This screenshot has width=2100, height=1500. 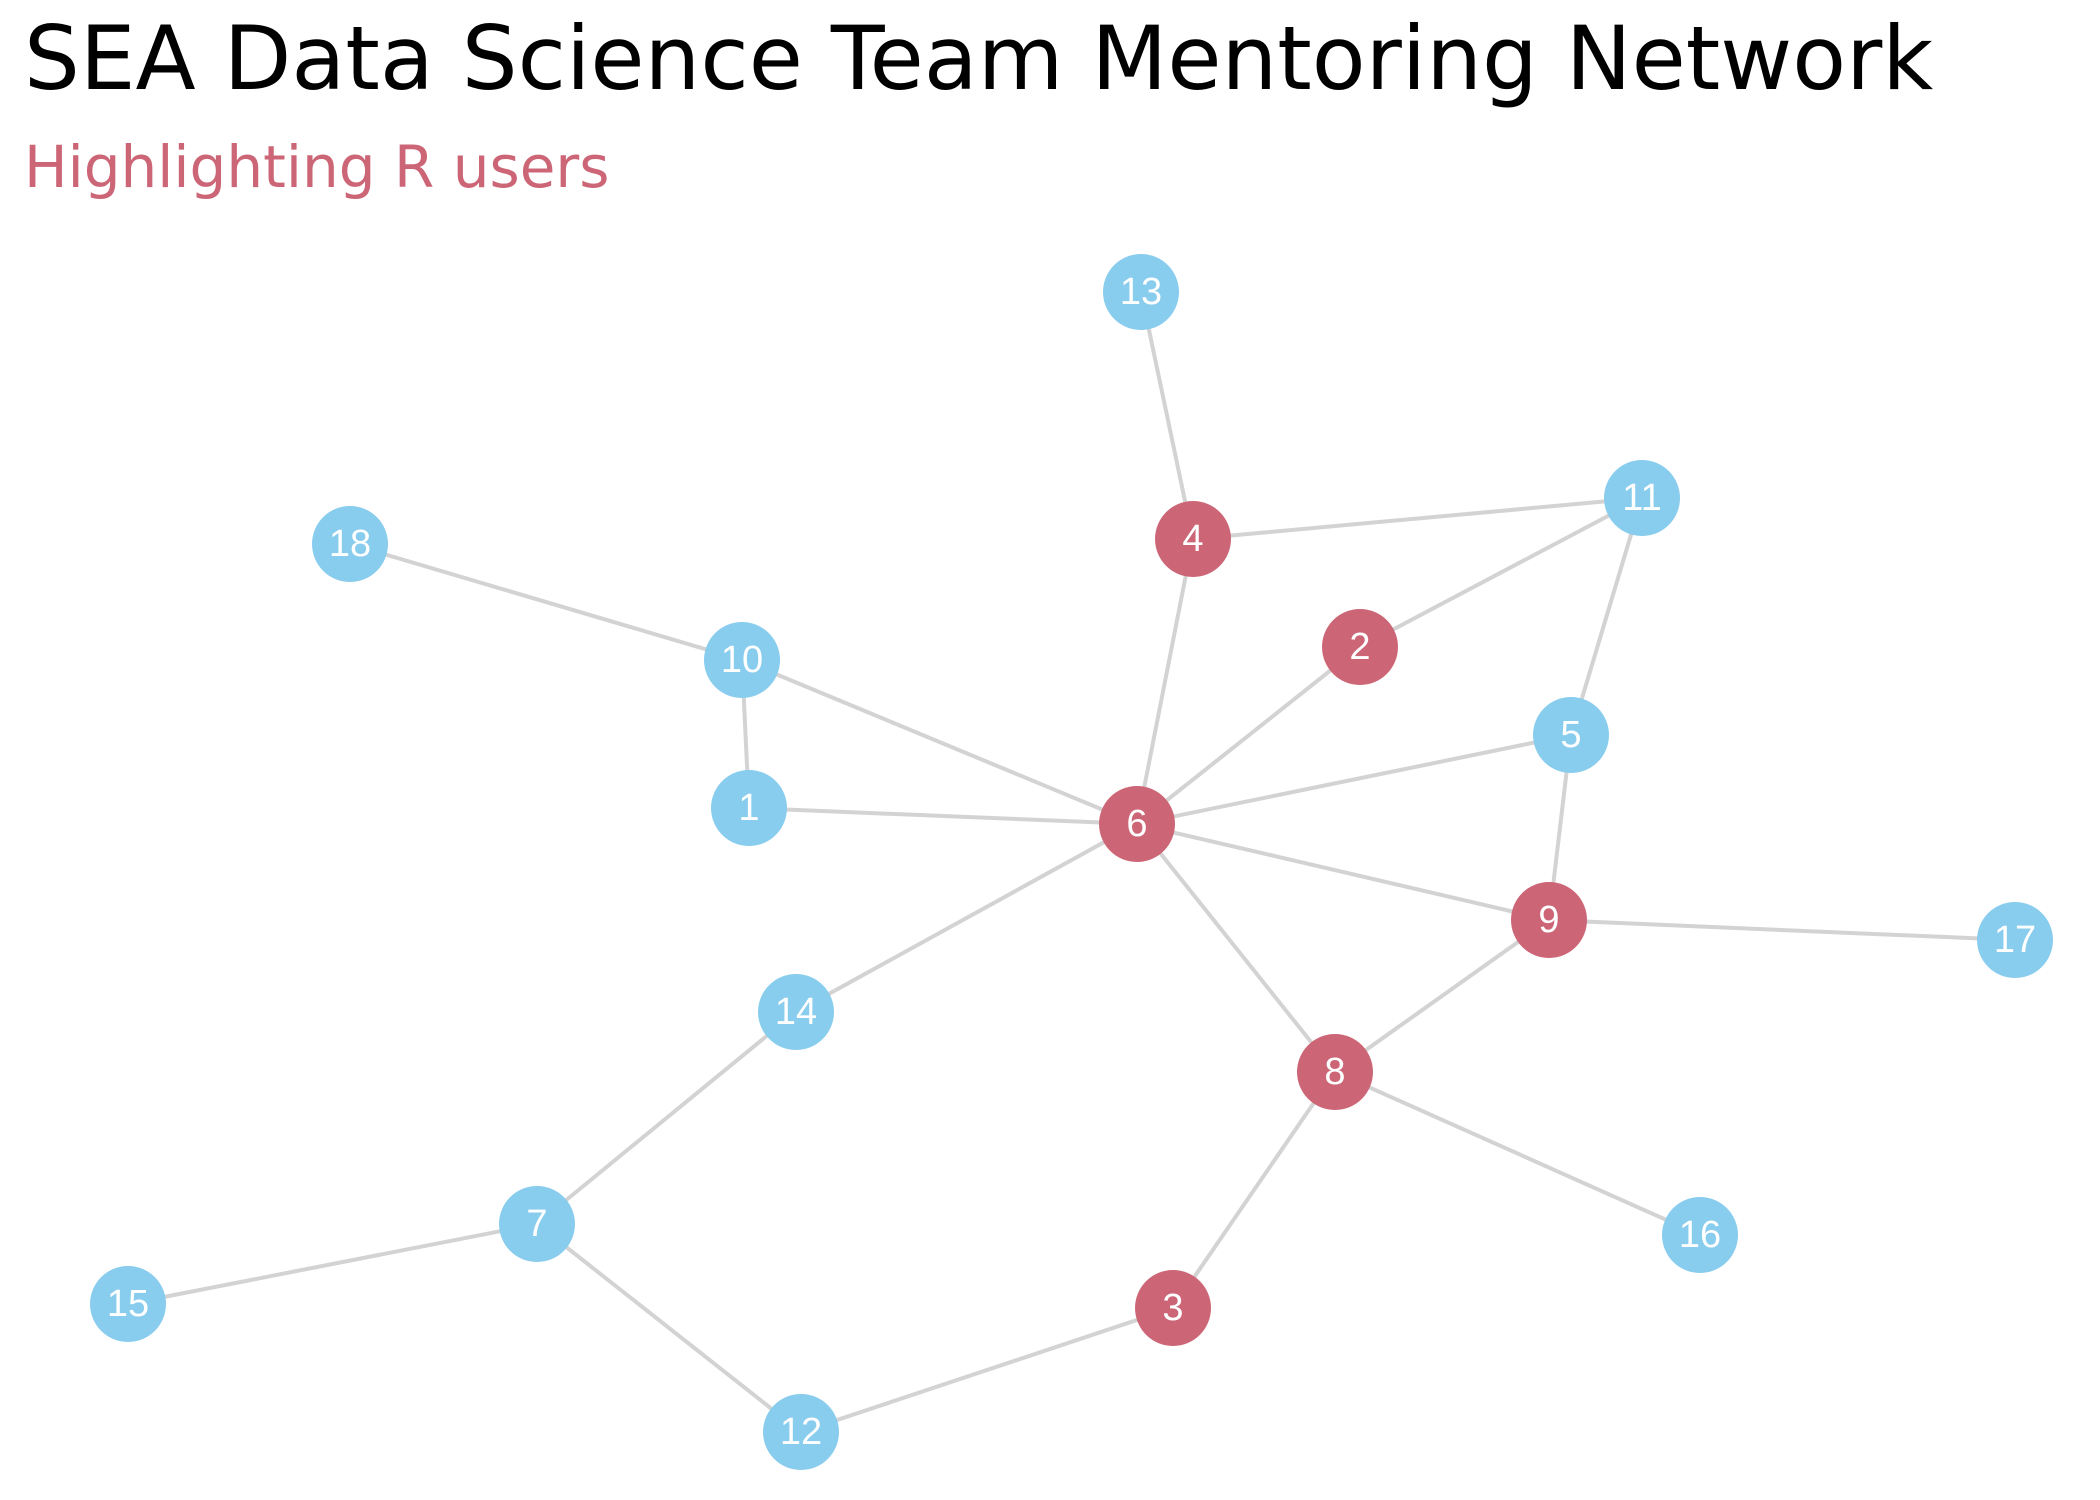 I want to click on node-11: 11, so click(x=1642, y=498).